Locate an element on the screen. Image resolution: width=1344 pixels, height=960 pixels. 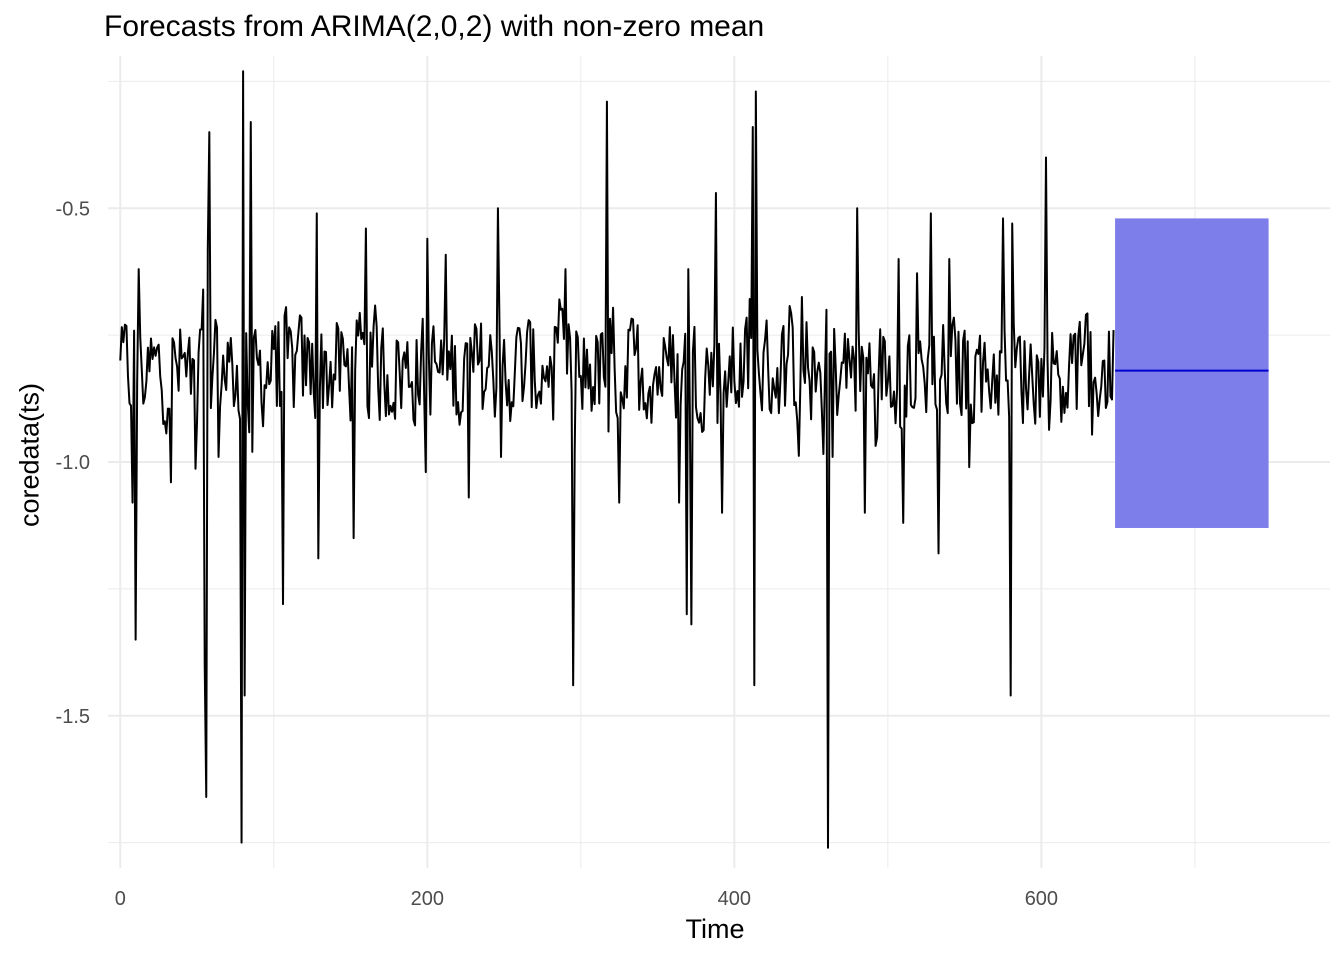
y-tick-label: -1.0 is located at coordinates (73, 463).